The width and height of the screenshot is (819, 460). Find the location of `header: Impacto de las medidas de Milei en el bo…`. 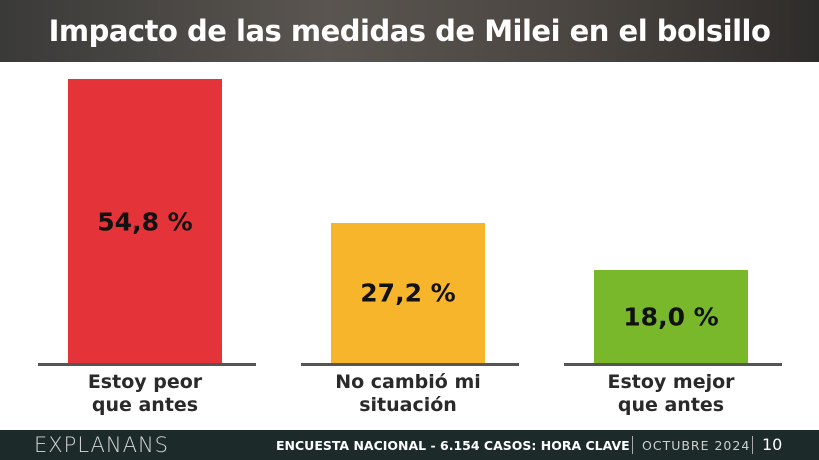

header: Impacto de las medidas de Milei en el bo… is located at coordinates (409, 31).